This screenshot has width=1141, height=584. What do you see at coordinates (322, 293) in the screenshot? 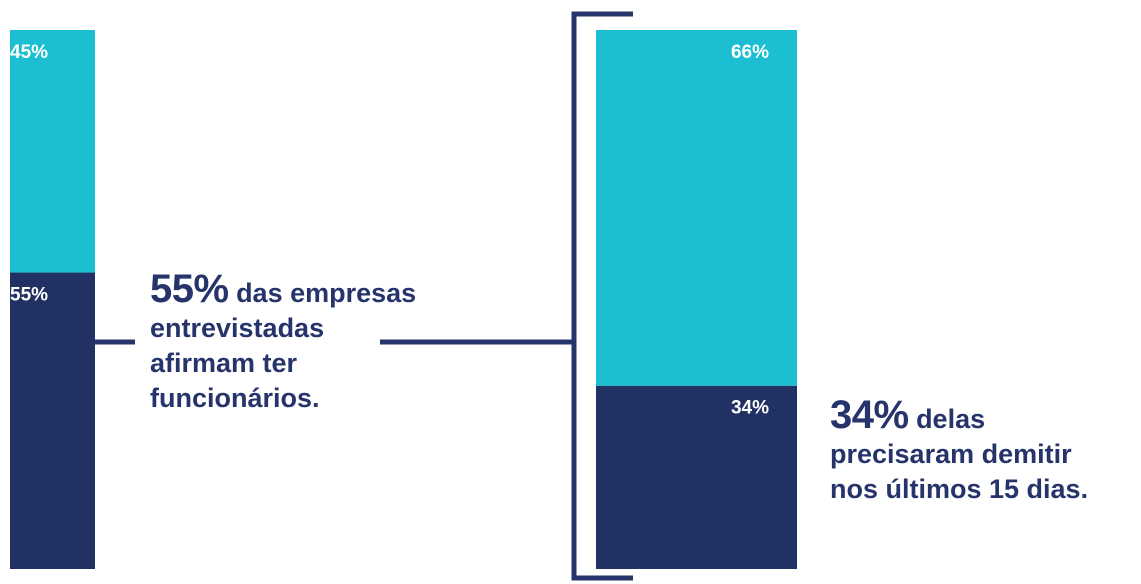
I see `left-annotation-line1: das empresas` at bounding box center [322, 293].